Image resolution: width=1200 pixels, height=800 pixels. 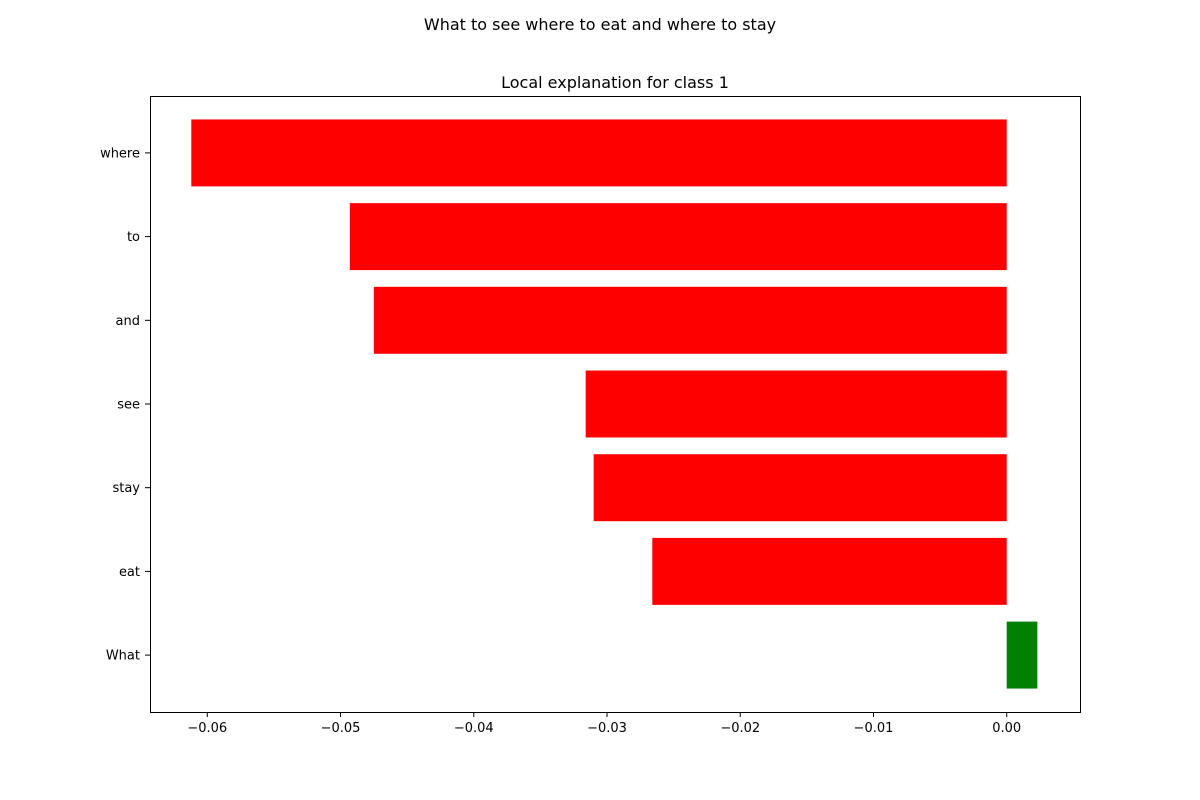 What do you see at coordinates (133, 237) in the screenshot?
I see `y-tick-label: to` at bounding box center [133, 237].